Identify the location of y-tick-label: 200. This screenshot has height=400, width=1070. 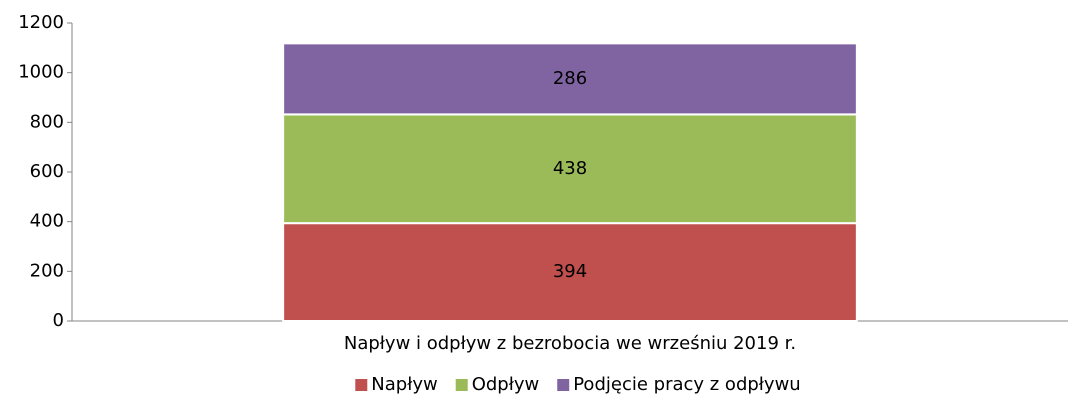
(47, 270).